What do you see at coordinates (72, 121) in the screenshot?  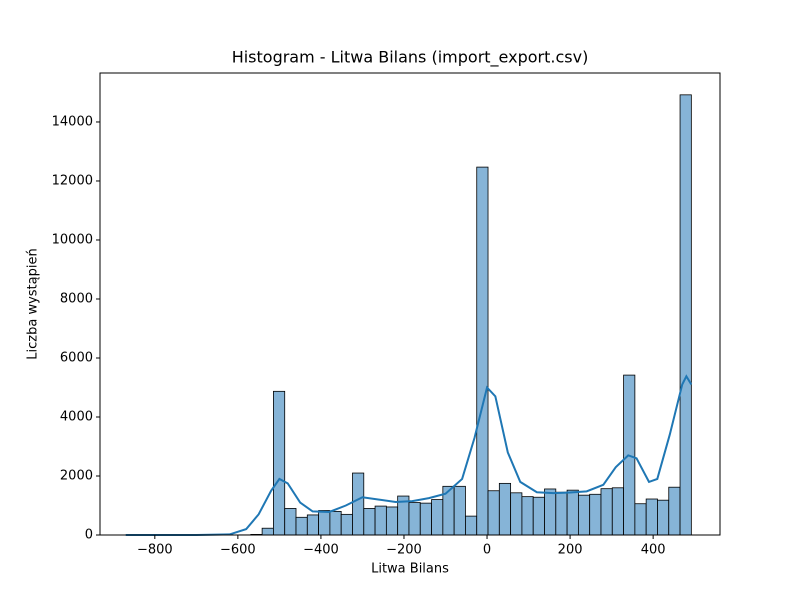 I see `y-tick-label: 14000` at bounding box center [72, 121].